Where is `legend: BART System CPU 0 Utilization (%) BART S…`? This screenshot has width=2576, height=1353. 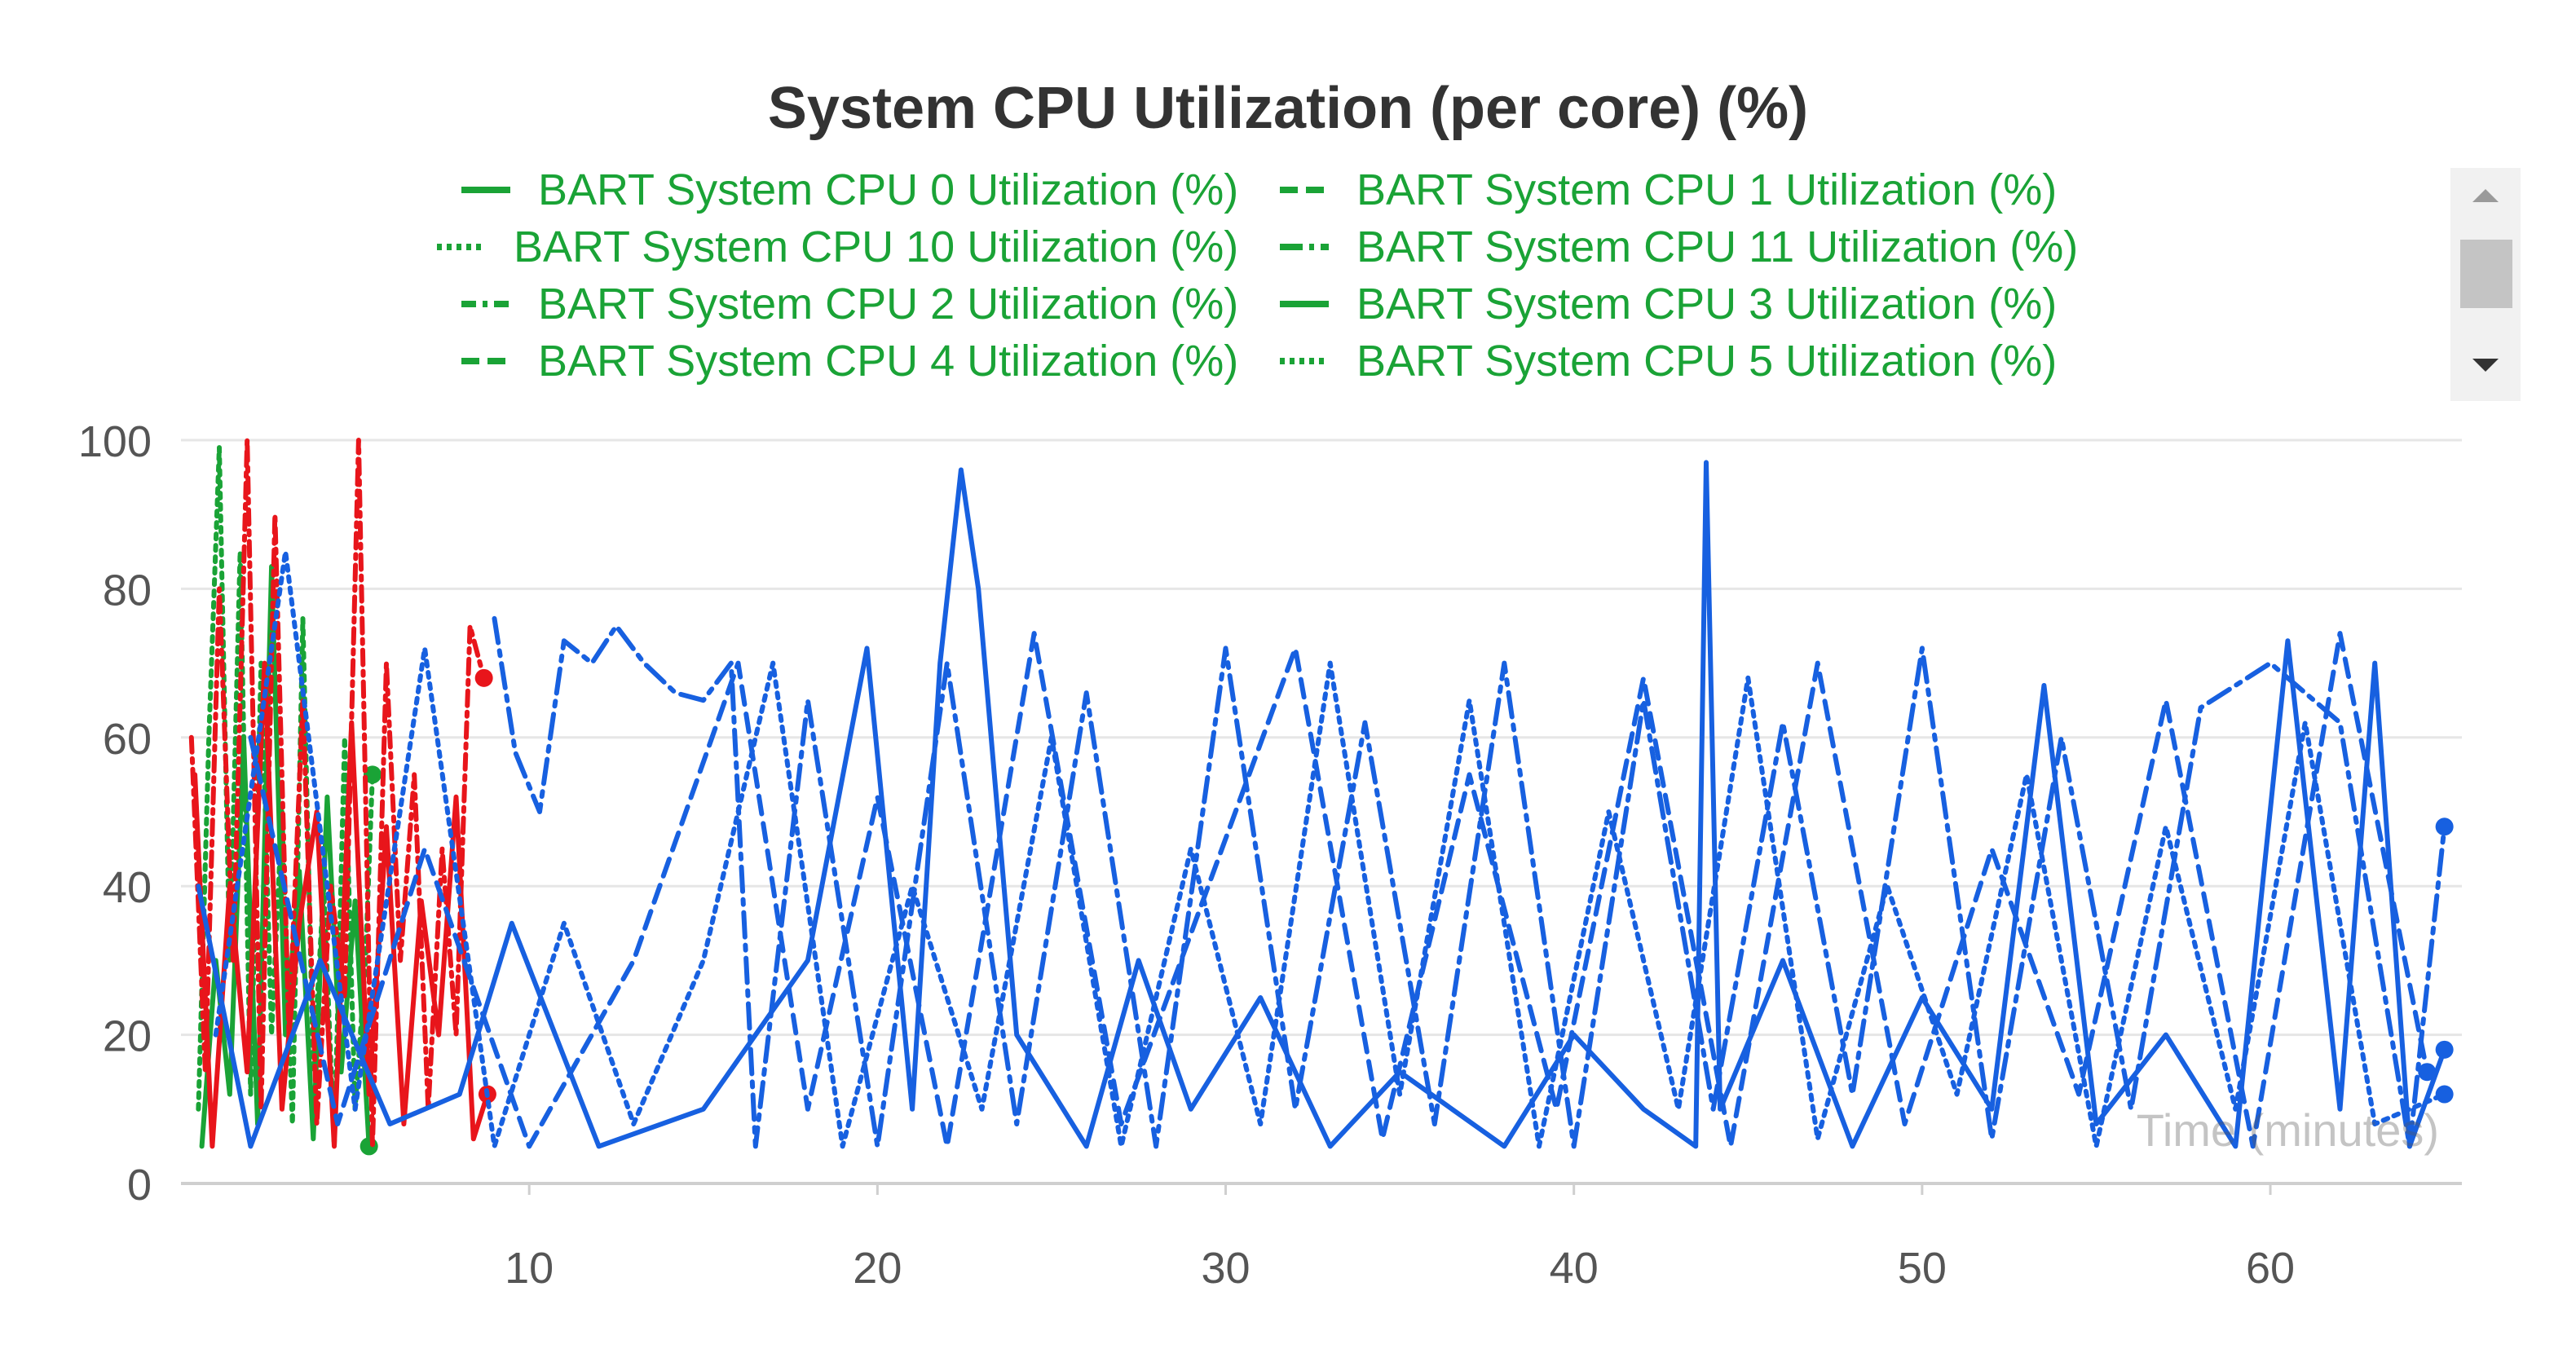
legend: BART System CPU 0 Utilization (%) BART S… is located at coordinates (1271, 281).